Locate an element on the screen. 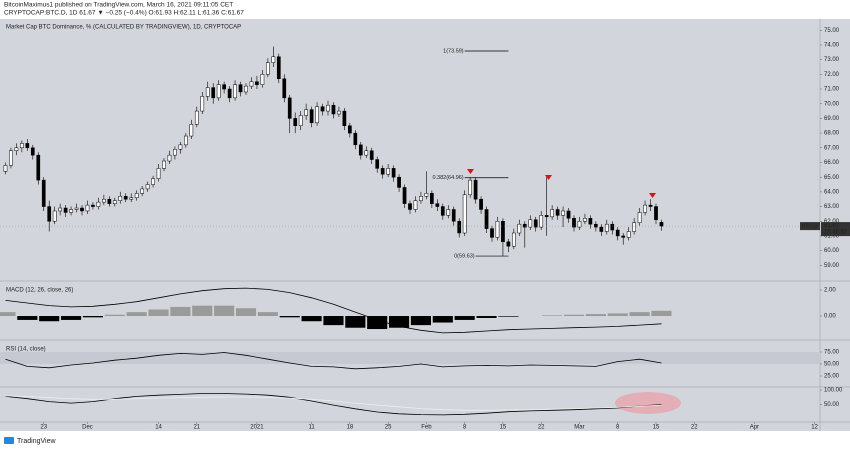 The width and height of the screenshot is (850, 449). x-tick-label: Apr is located at coordinates (754, 428).